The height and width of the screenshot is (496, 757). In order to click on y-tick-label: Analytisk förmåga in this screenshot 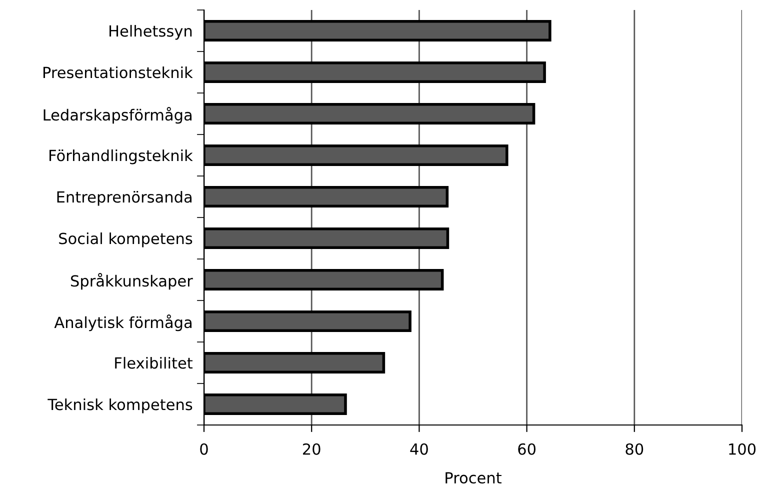, I will do `click(123, 323)`.